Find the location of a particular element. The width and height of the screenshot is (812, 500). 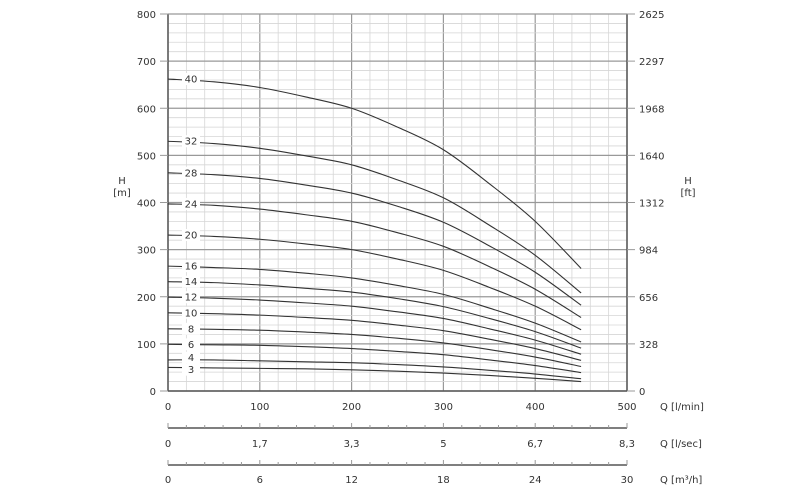

y-tick-label-right: 0 is located at coordinates (642, 392).